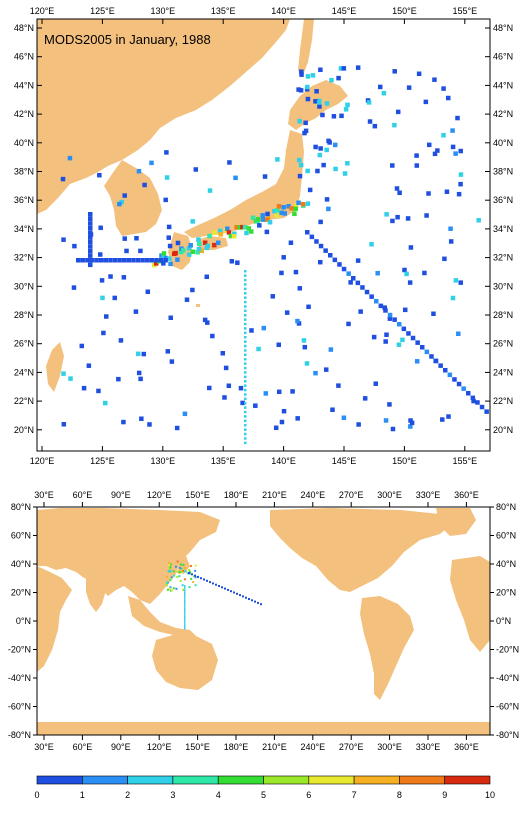 The image size is (529, 813). Describe the element at coordinates (82, 795) in the screenshot. I see `colorbar-label: 1` at that location.